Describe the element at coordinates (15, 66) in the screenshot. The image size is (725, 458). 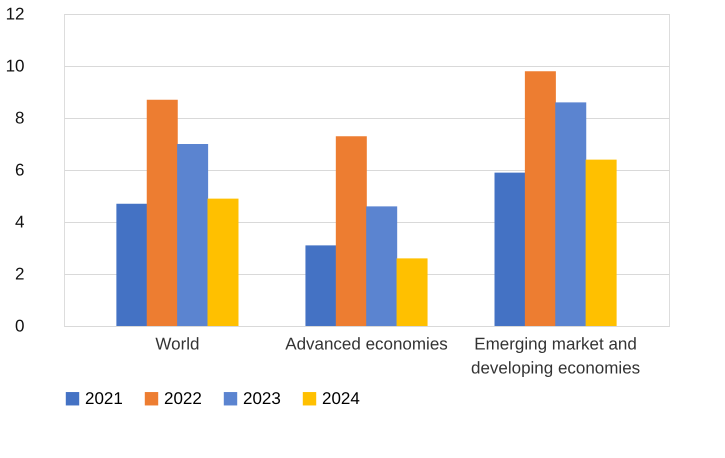
I see `y-tick-label: 10` at that location.